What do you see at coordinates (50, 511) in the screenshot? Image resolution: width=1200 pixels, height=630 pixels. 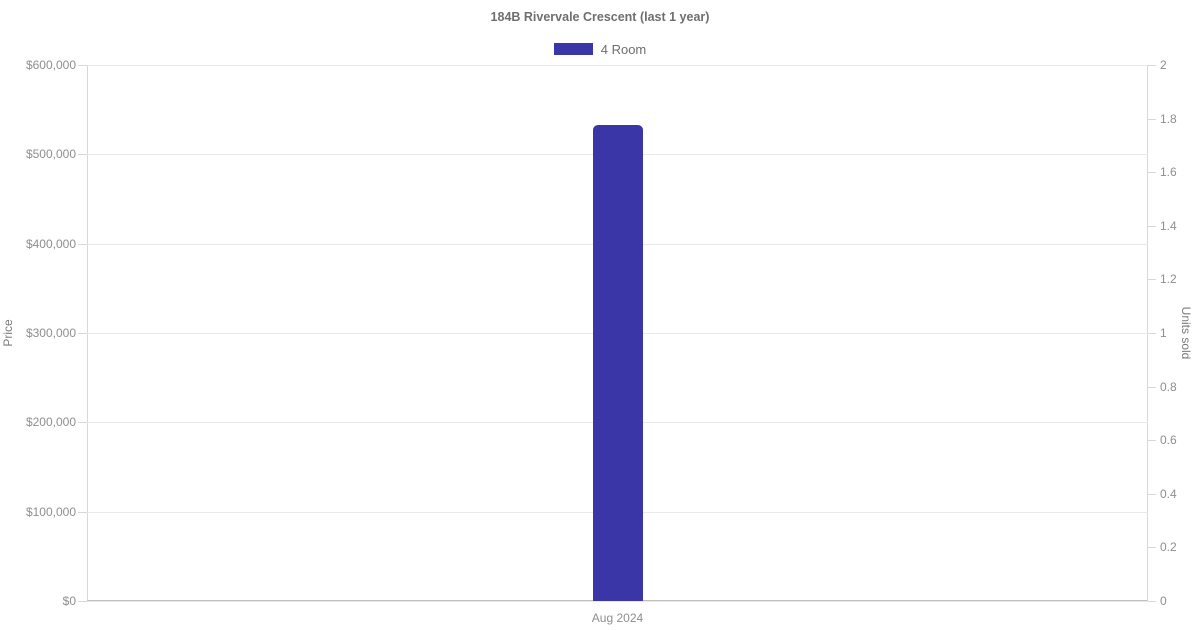 I see `left-axis-tick-label: $100,000` at bounding box center [50, 511].